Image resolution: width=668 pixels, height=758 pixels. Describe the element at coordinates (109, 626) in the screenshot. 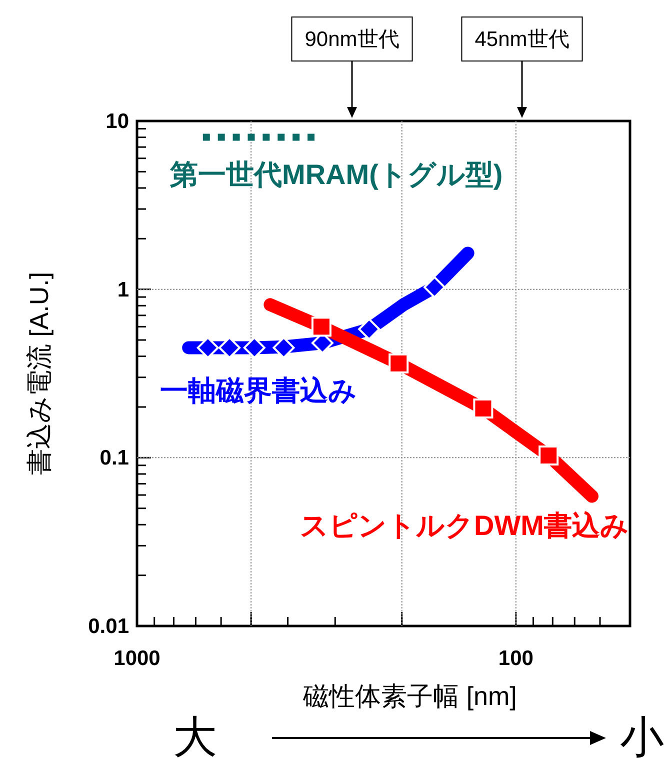

I see `y-tick-label: 0.01` at that location.